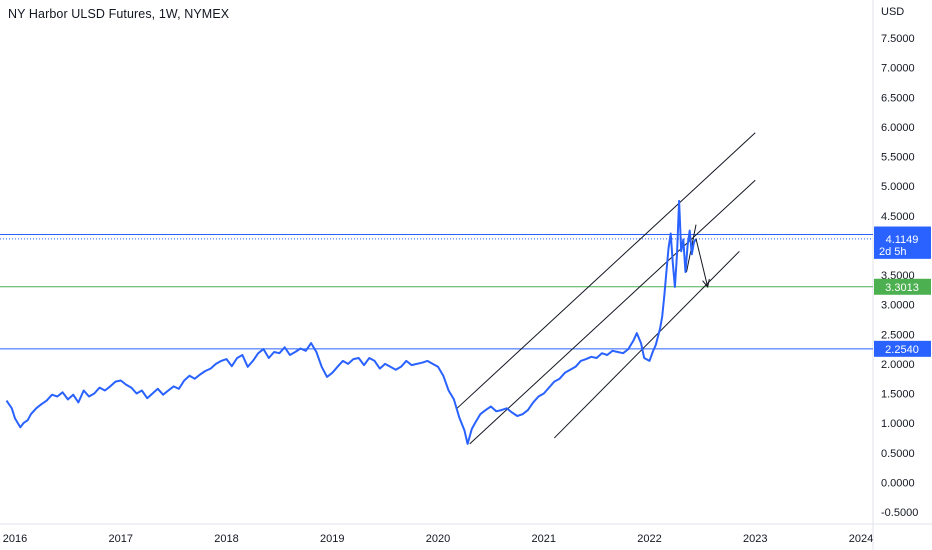 This screenshot has width=932, height=550. I want to click on level-price-badge: 2.2540, so click(902, 350).